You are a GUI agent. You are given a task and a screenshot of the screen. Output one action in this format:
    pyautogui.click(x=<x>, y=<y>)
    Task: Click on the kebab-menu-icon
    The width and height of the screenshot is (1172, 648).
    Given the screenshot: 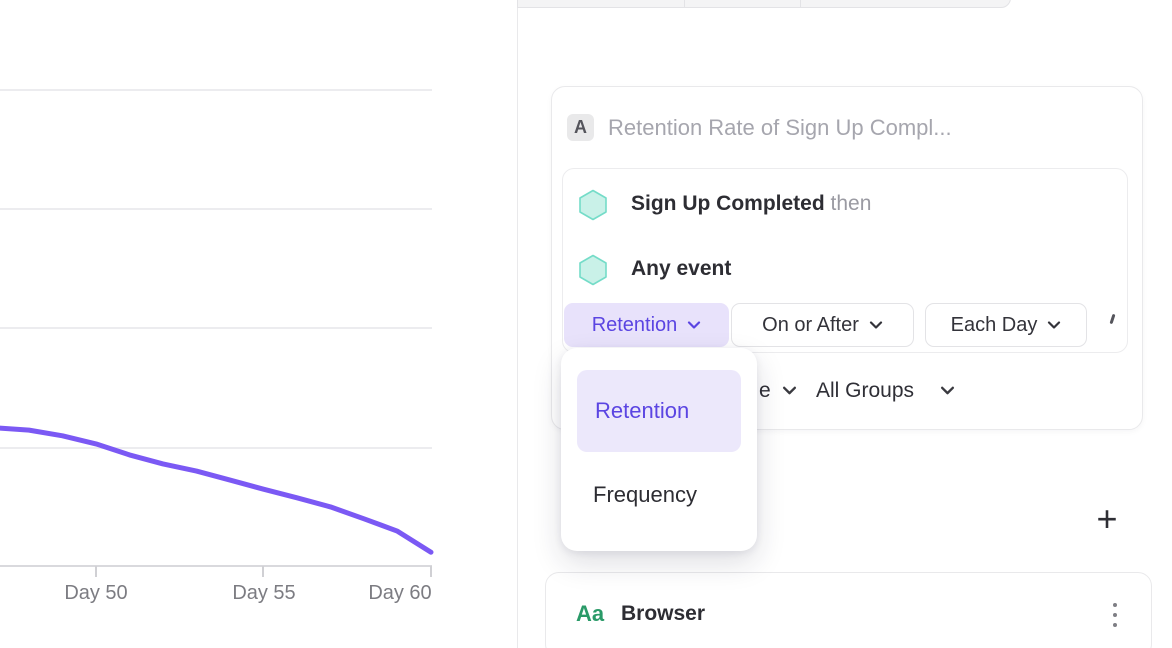 What is the action you would take?
    pyautogui.click(x=1115, y=615)
    